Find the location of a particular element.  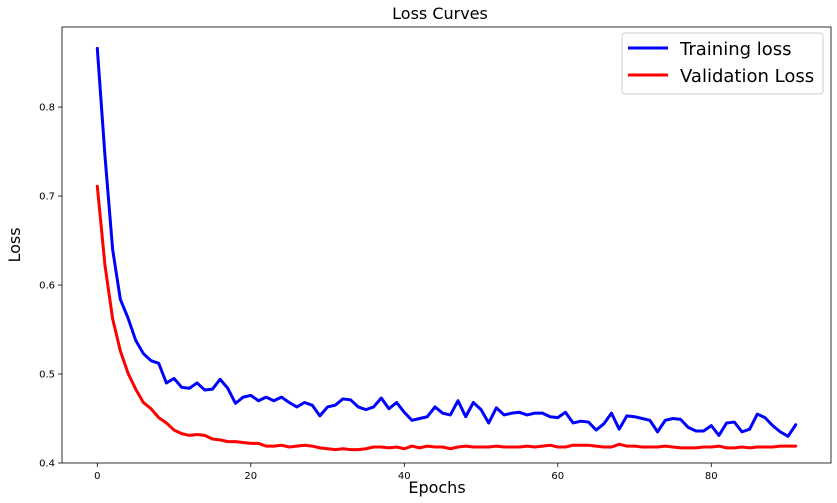

x-axis-ticks: 0 20 40 60 80 is located at coordinates (406, 472).